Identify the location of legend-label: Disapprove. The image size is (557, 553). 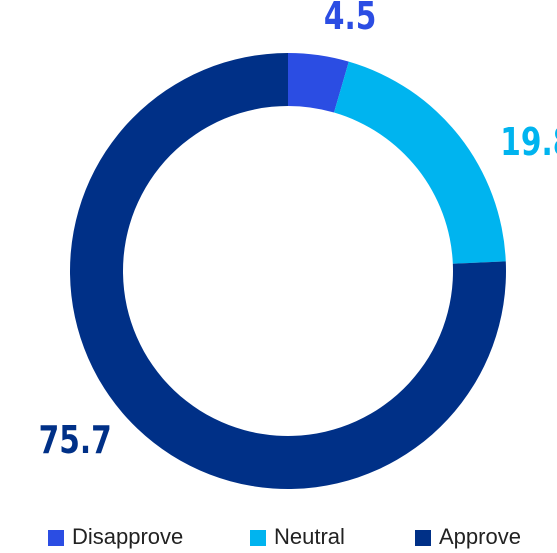
(127, 536).